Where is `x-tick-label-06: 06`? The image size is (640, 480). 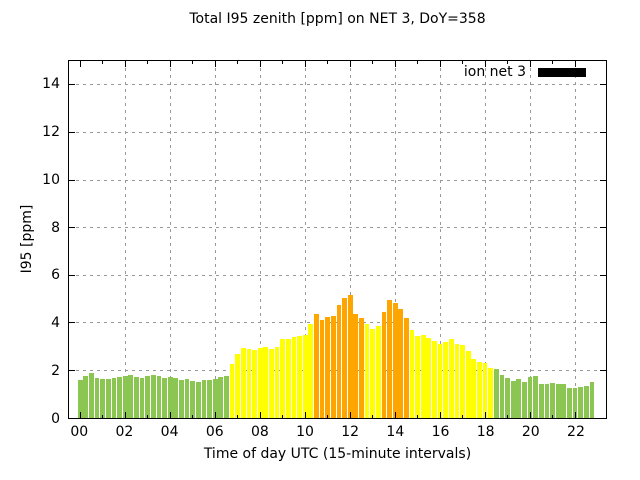
x-tick-label-06: 06 is located at coordinates (214, 432).